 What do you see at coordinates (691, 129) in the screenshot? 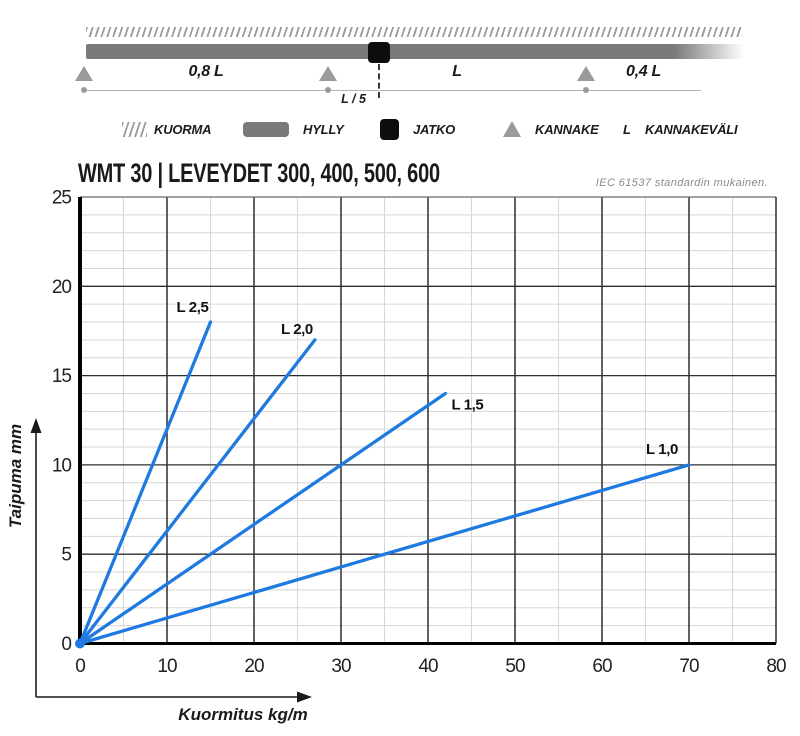
I see `legend-label-kannakevali: KANNAKEVÄLI` at bounding box center [691, 129].